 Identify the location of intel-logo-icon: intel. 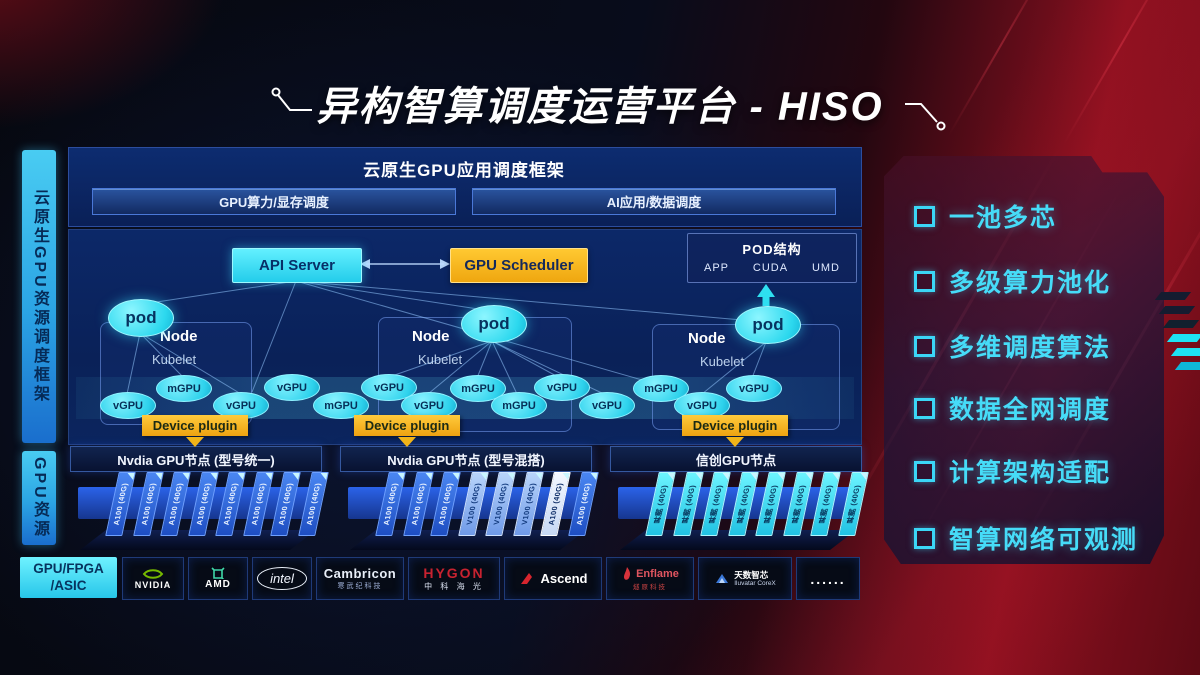
(282, 578).